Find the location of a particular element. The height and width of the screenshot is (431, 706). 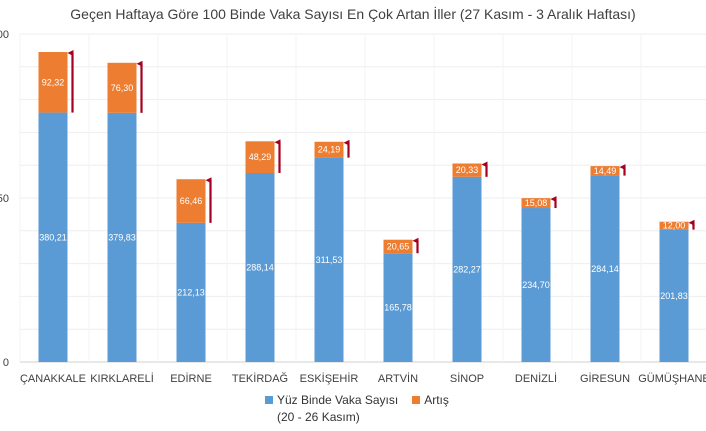

legend-swatch-blue is located at coordinates (269, 400).